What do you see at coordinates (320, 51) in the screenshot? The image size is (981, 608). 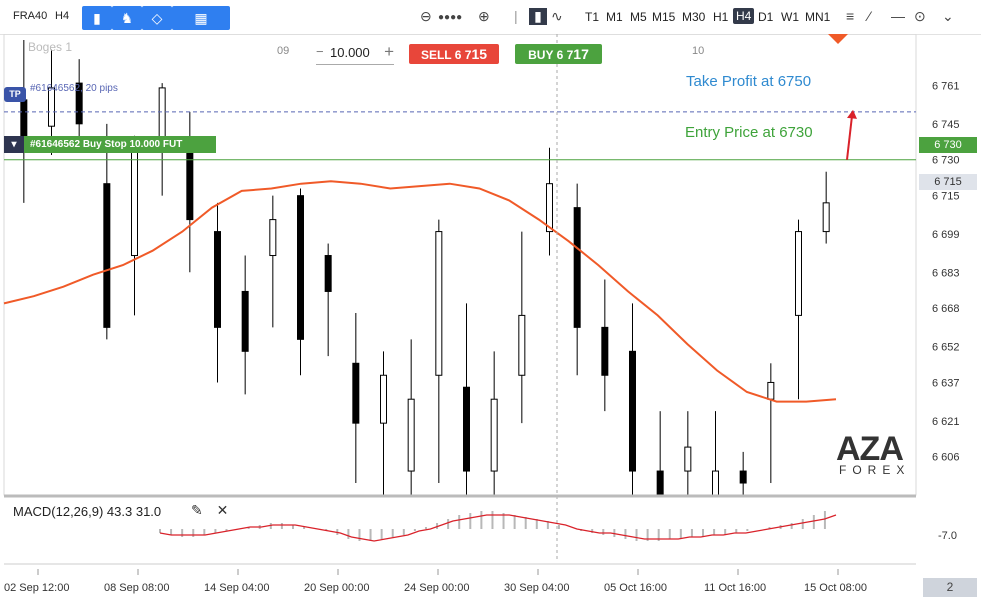 I see `quantity-minus-icon: −` at bounding box center [320, 51].